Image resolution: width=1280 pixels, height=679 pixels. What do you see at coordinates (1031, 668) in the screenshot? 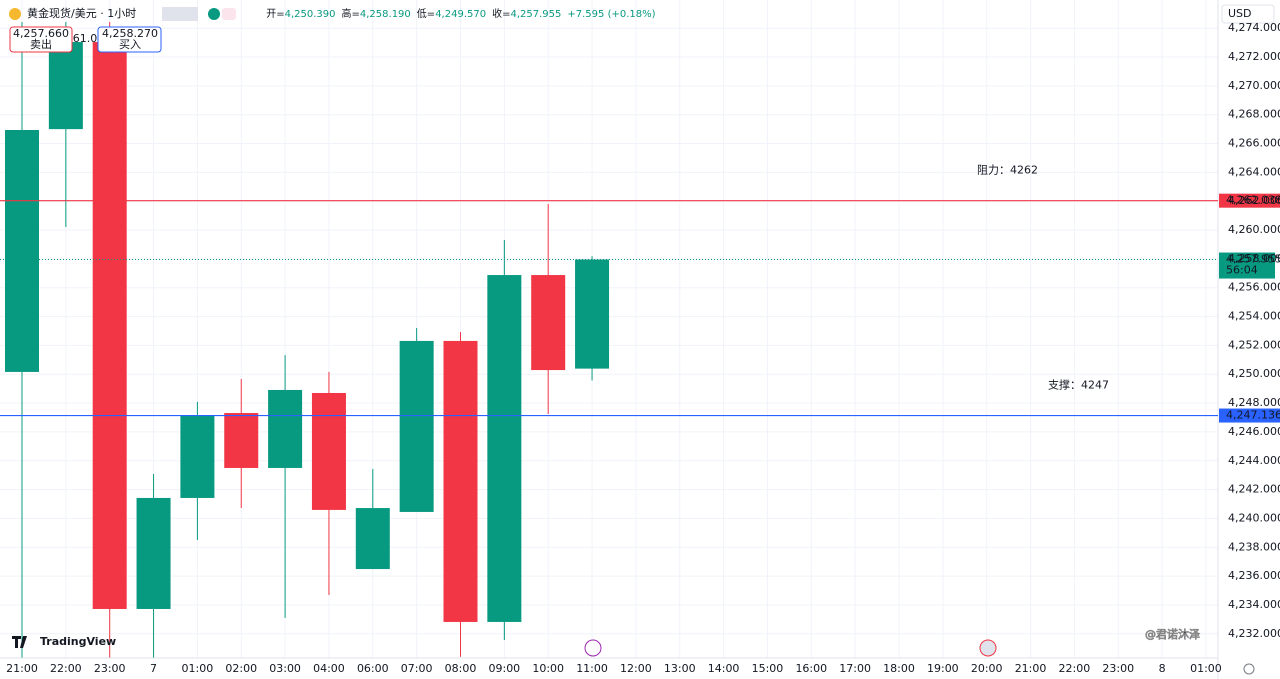
I see `x-tick-label: 21:00` at bounding box center [1031, 668].